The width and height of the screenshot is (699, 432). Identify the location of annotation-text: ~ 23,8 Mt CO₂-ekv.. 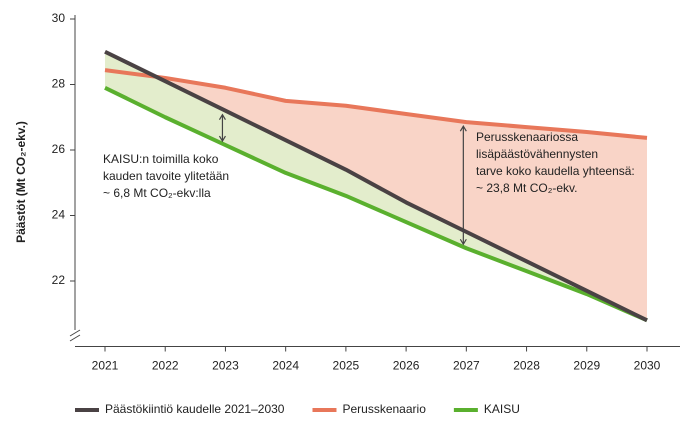
(526, 188).